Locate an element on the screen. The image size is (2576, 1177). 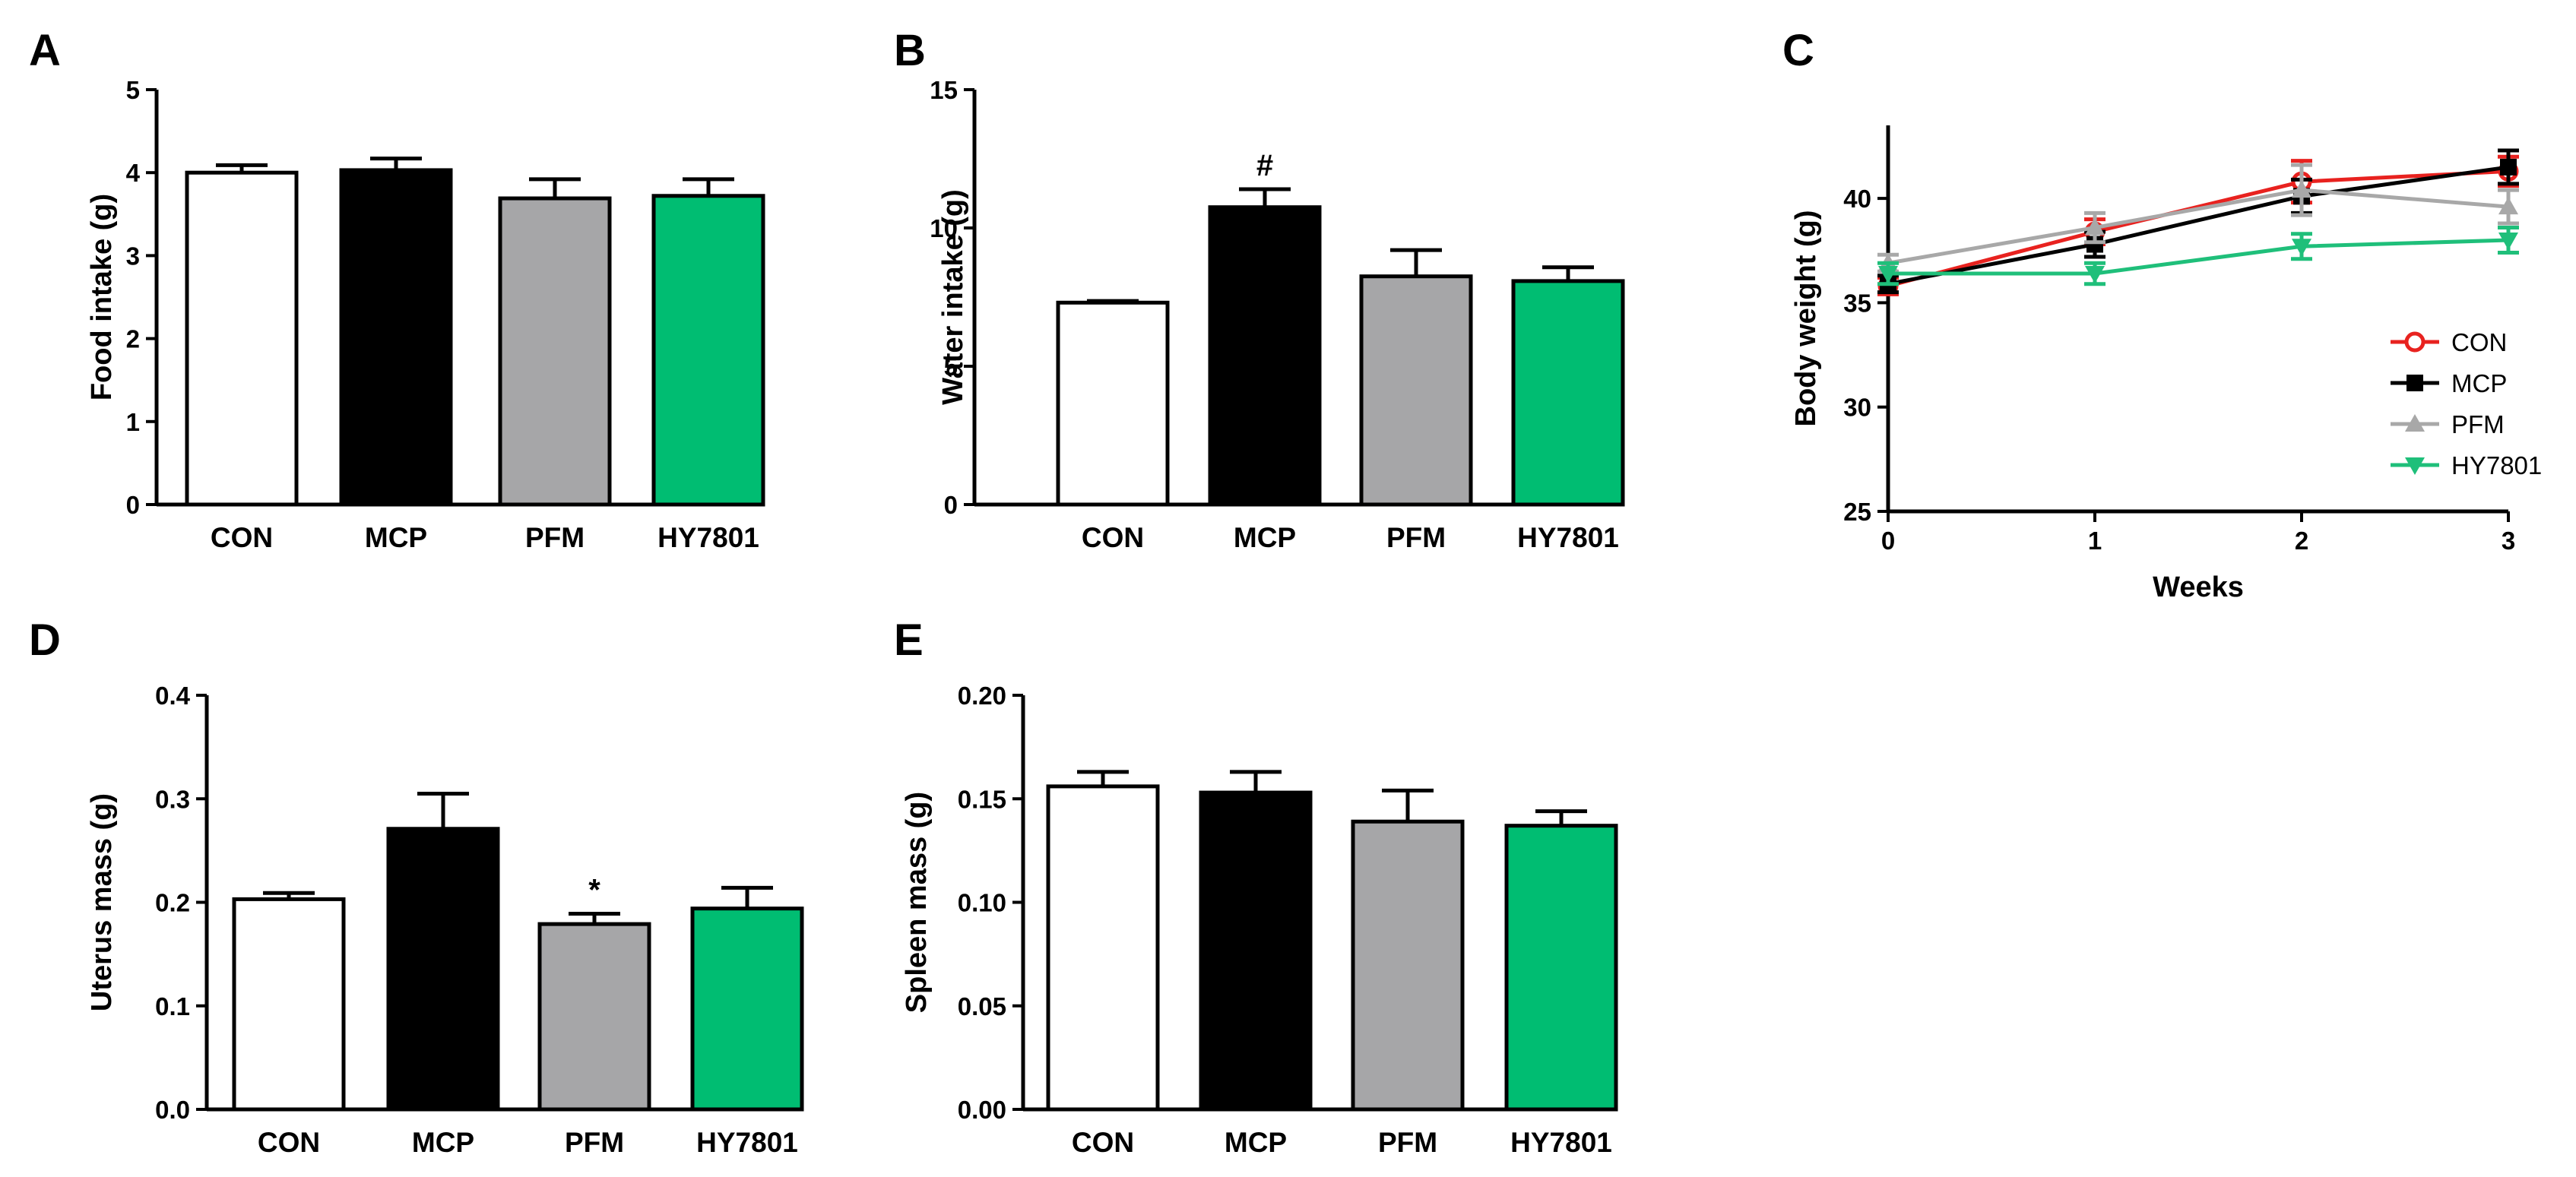
chart2-panel-c-ytick-label-1: 30 is located at coordinates (1857, 408).